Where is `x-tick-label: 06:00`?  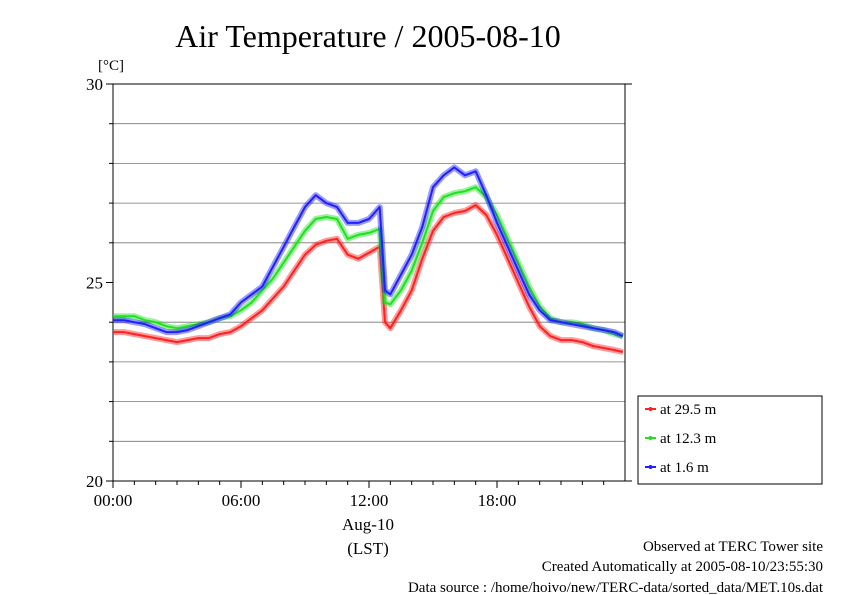
x-tick-label: 06:00 is located at coordinates (241, 500).